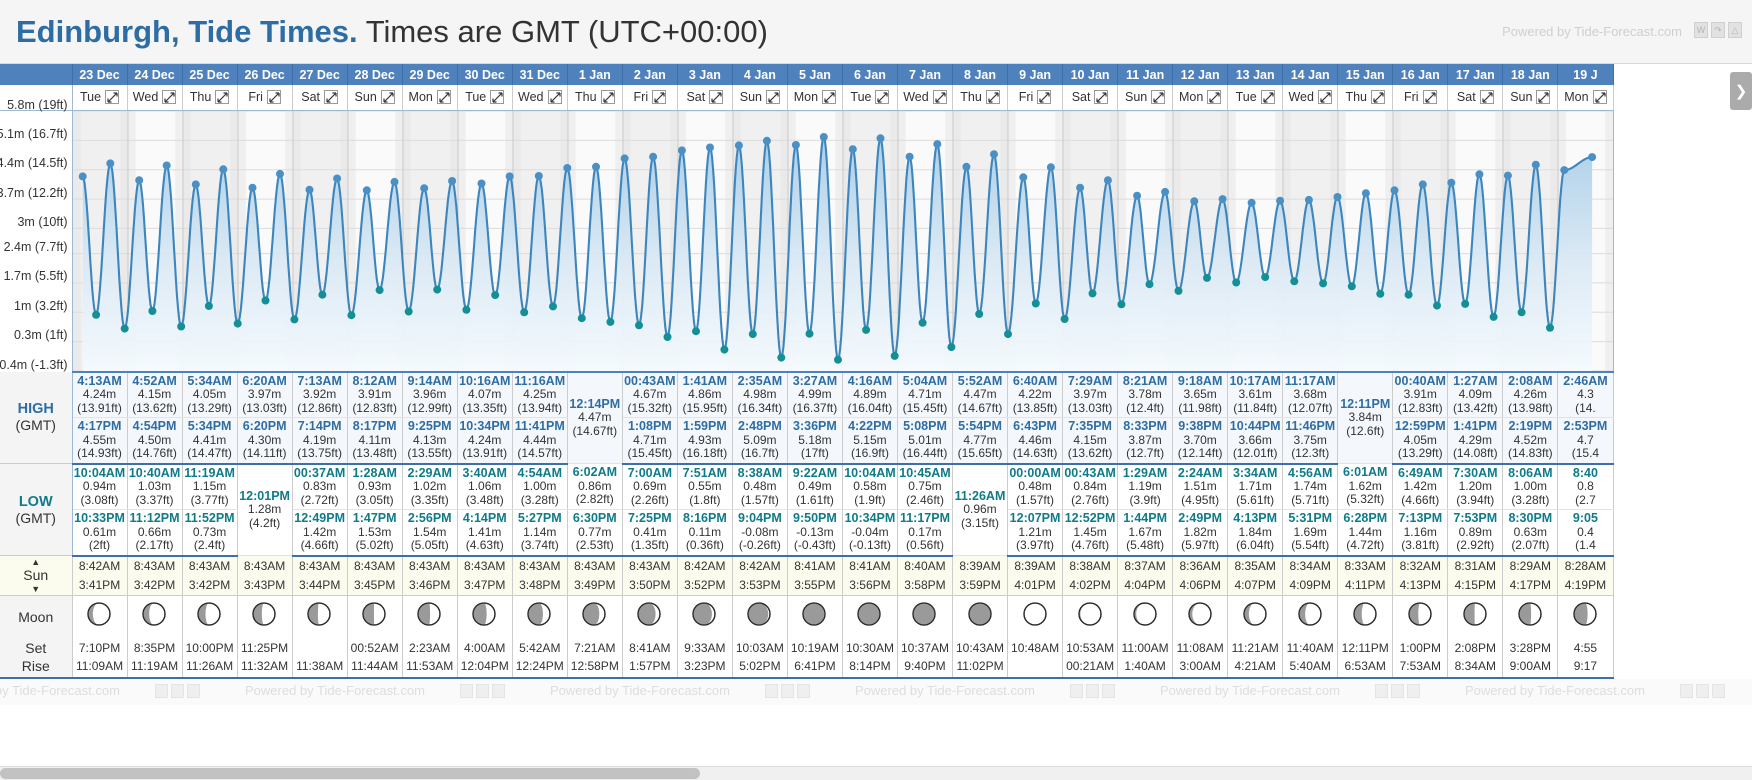 This screenshot has height=780, width=1752. What do you see at coordinates (1035, 98) in the screenshot?
I see `column-weekday-header-17: Fri` at bounding box center [1035, 98].